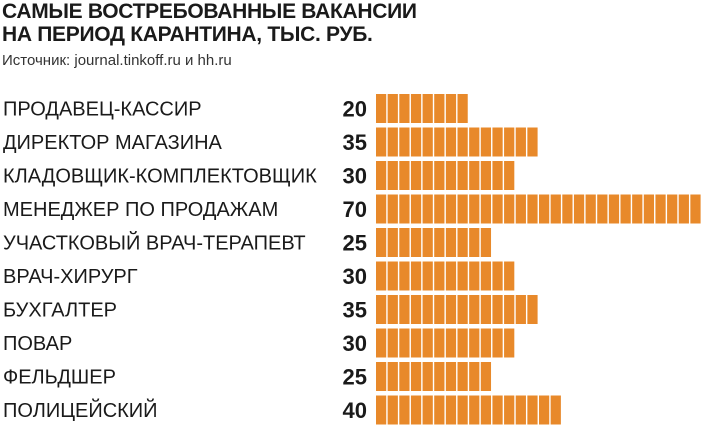 This screenshot has height=429, width=705. What do you see at coordinates (355, 377) in the screenshot?
I see `value-label: 25` at bounding box center [355, 377].